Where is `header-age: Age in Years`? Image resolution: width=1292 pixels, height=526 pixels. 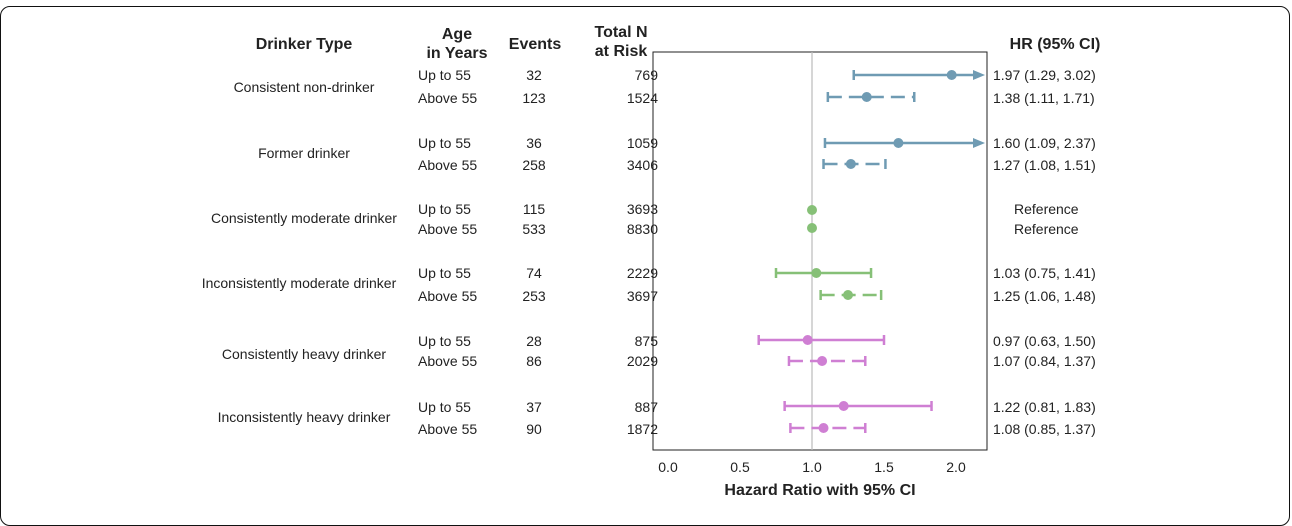 header-age: Age in Years is located at coordinates (457, 44).